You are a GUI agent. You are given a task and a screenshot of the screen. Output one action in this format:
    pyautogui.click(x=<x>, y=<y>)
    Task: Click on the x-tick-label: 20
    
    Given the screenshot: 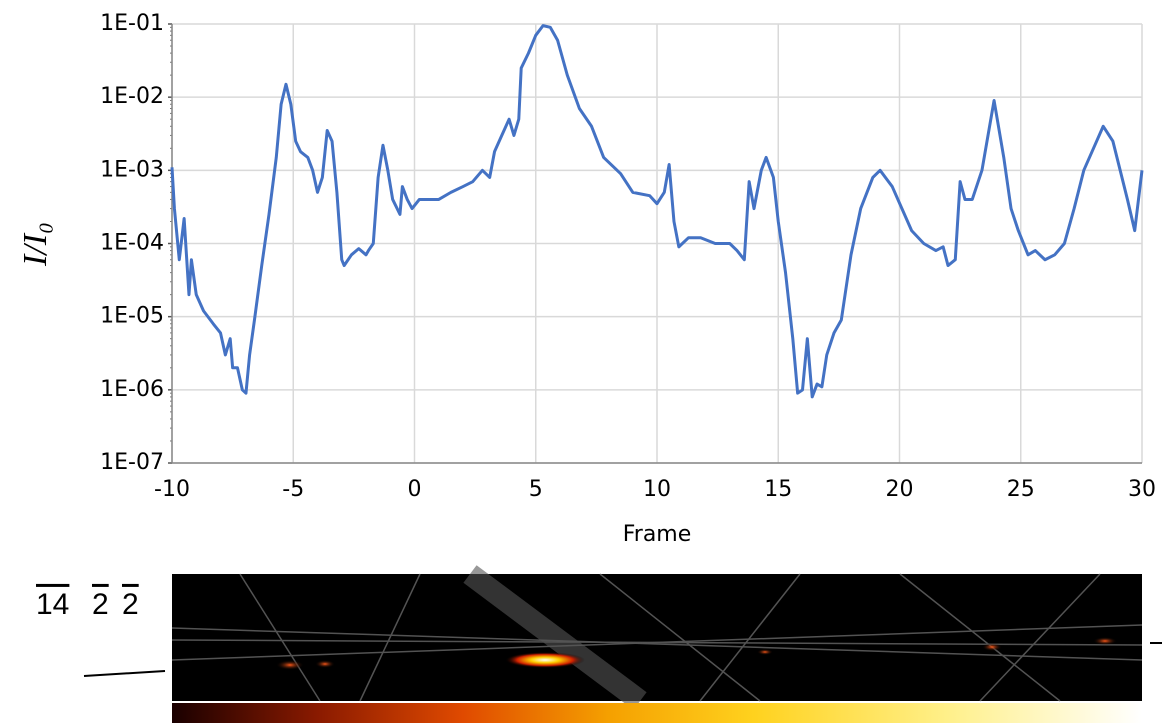 What is the action you would take?
    pyautogui.click(x=900, y=489)
    